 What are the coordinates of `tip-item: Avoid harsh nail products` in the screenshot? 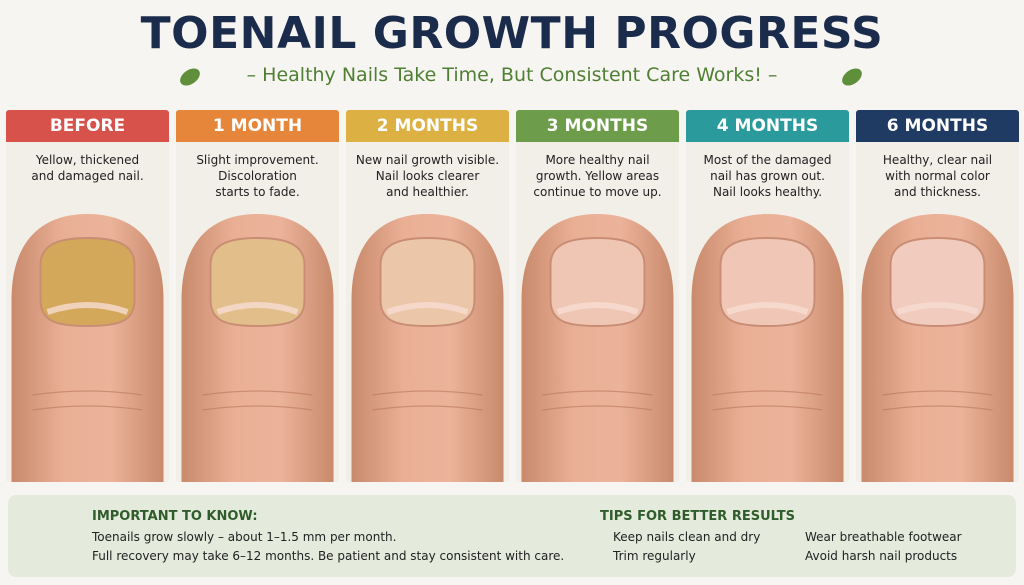 It's located at (881, 556).